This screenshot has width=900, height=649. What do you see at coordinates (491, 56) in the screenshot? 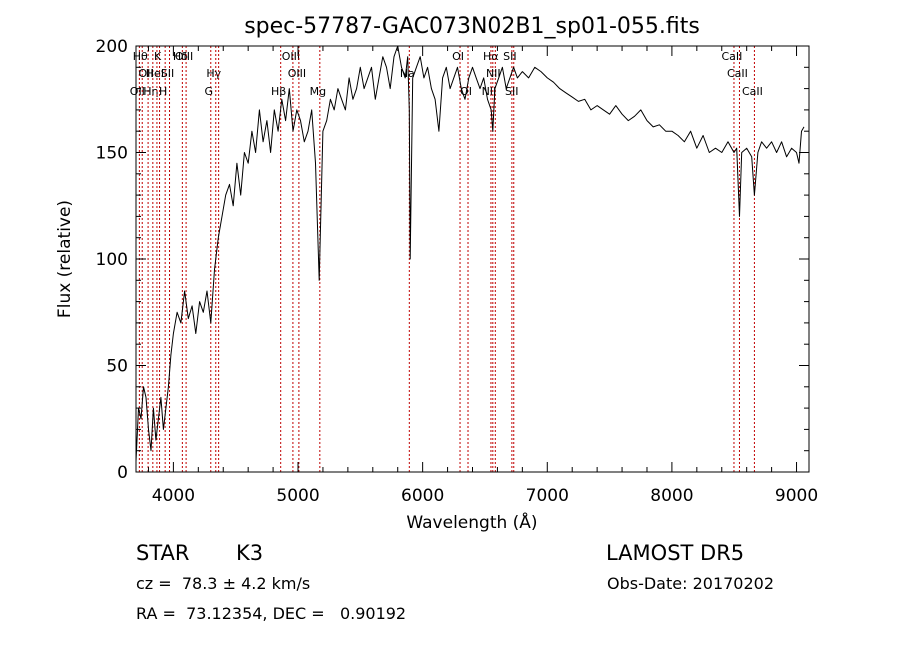
I see `line-marker-label: Hα` at bounding box center [491, 56].